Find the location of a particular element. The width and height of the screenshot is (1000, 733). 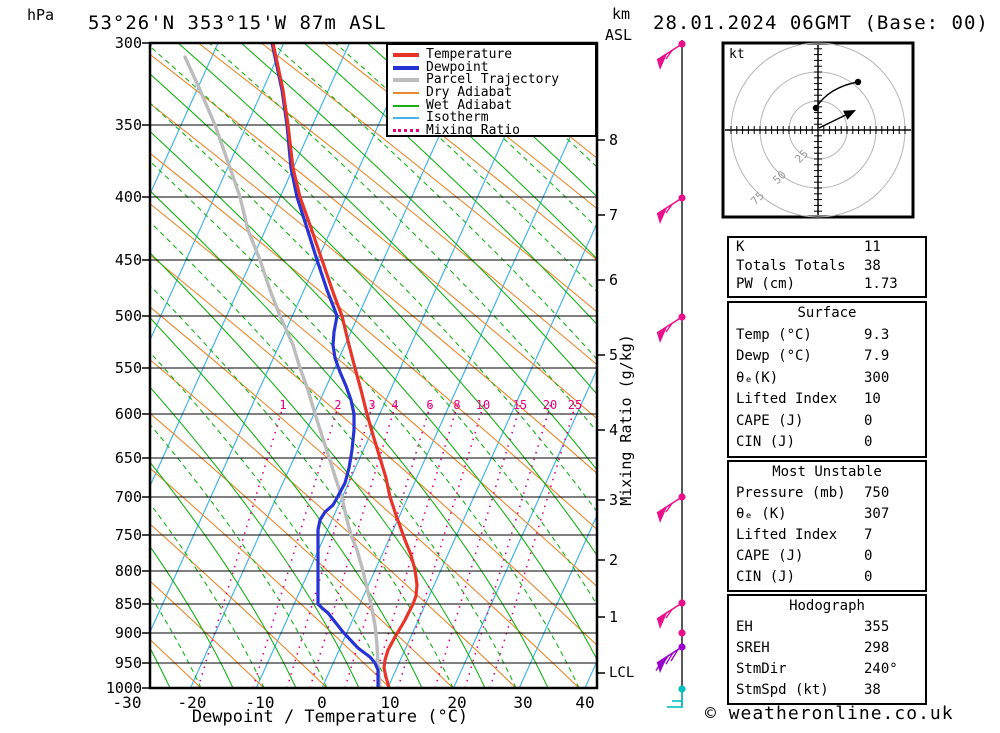

copyright: © weatheronline.co.uk is located at coordinates (829, 713).